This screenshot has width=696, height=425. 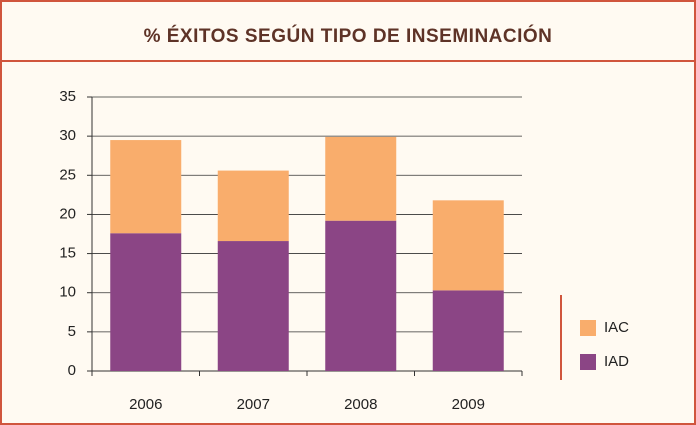 I want to click on x-tick-label: 2006, so click(x=145, y=404).